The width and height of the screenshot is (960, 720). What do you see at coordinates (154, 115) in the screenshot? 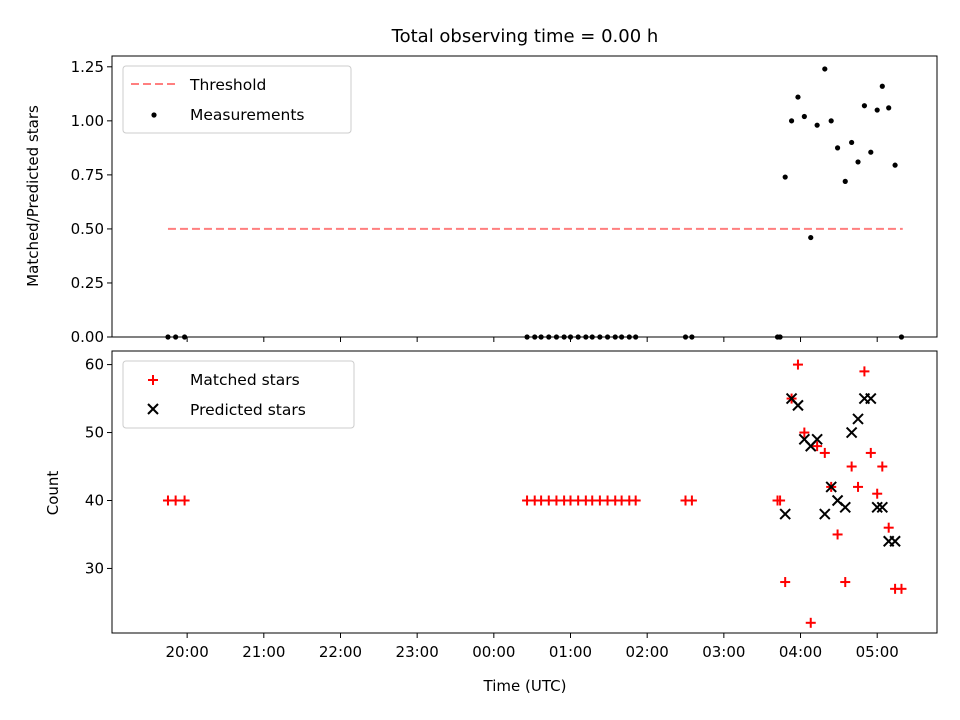
I see `legend-measurements-swatch` at bounding box center [154, 115].